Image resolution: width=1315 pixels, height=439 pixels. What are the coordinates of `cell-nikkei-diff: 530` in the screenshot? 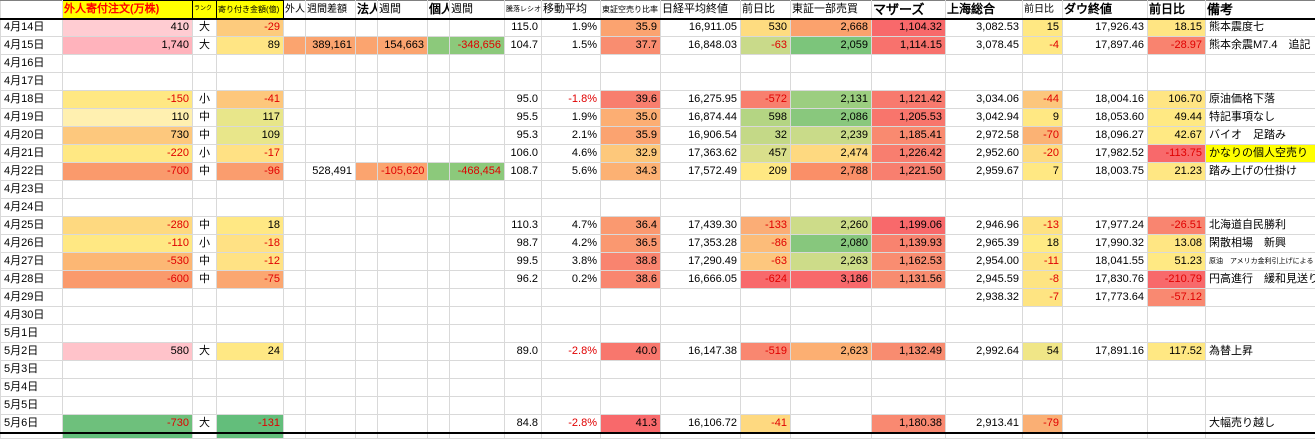 It's located at (765, 27).